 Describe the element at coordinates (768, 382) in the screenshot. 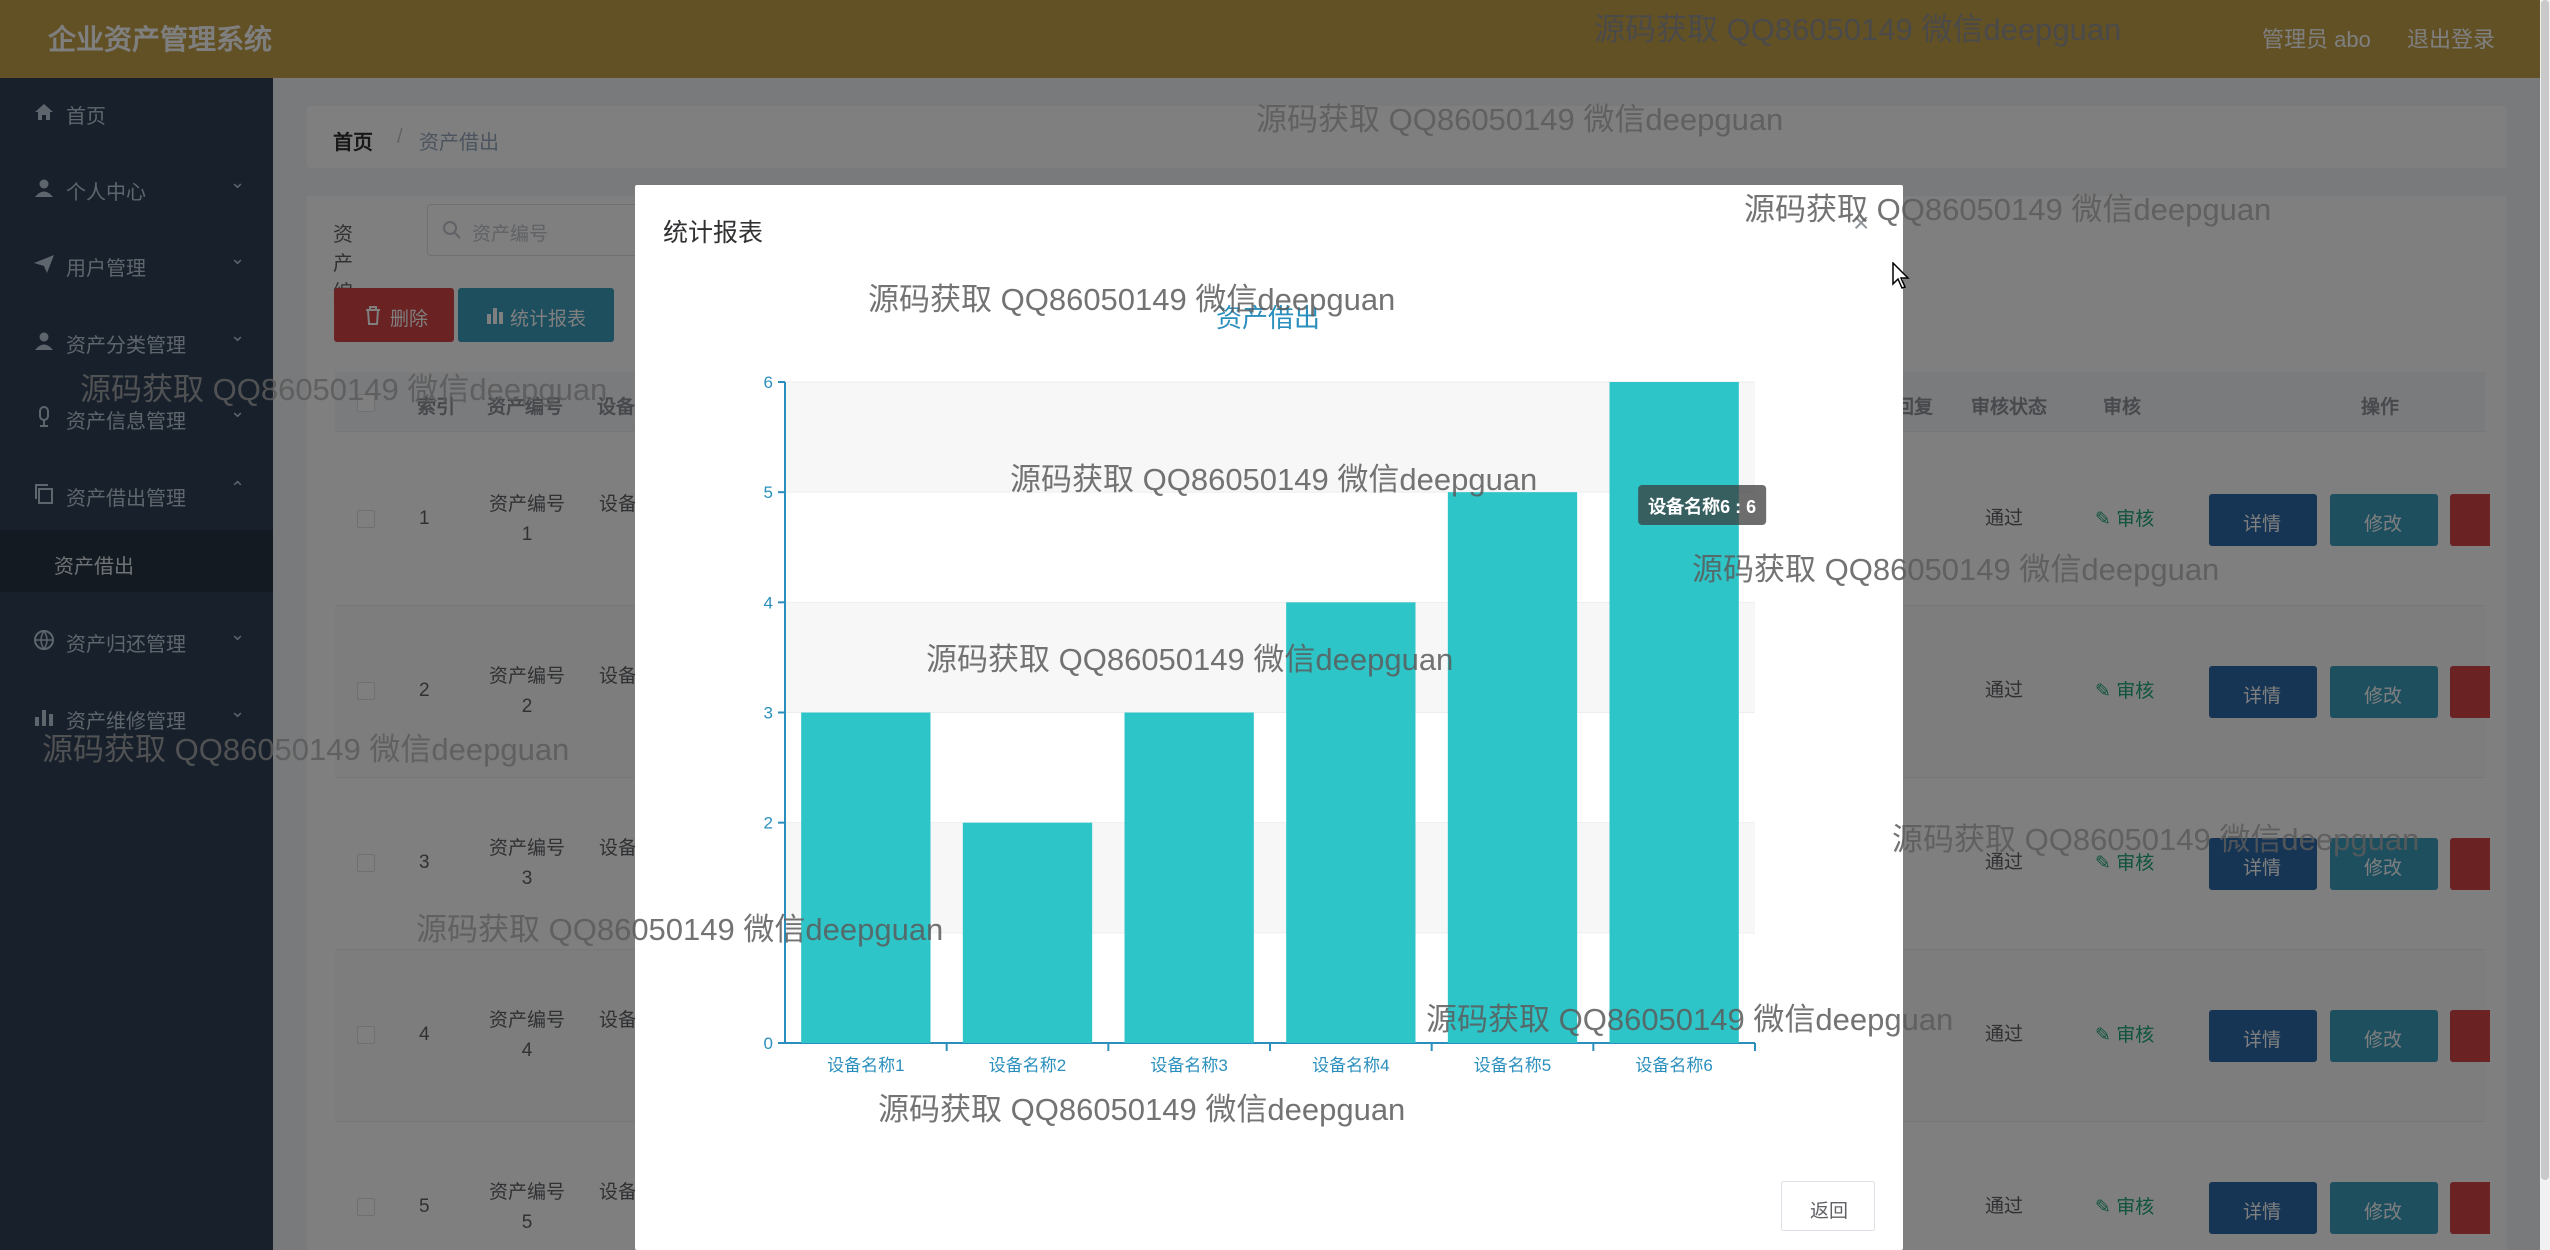

I see `y-tick-label: 6` at that location.